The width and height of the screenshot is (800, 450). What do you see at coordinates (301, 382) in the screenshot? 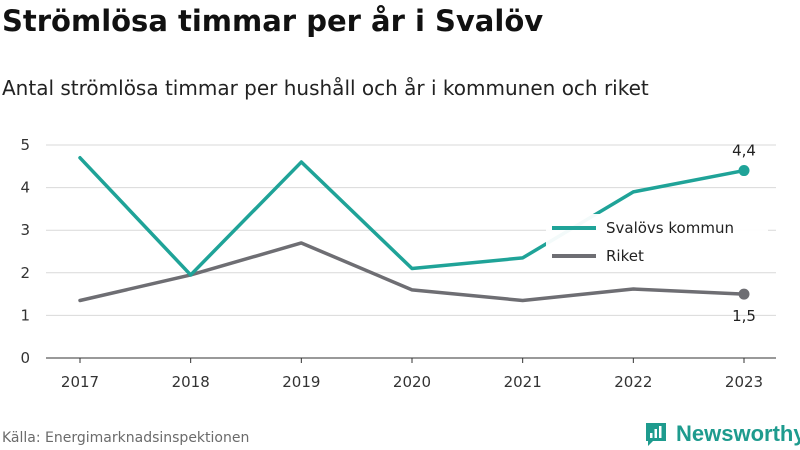
I see `x-tick-label-2019: 2019` at bounding box center [301, 382].